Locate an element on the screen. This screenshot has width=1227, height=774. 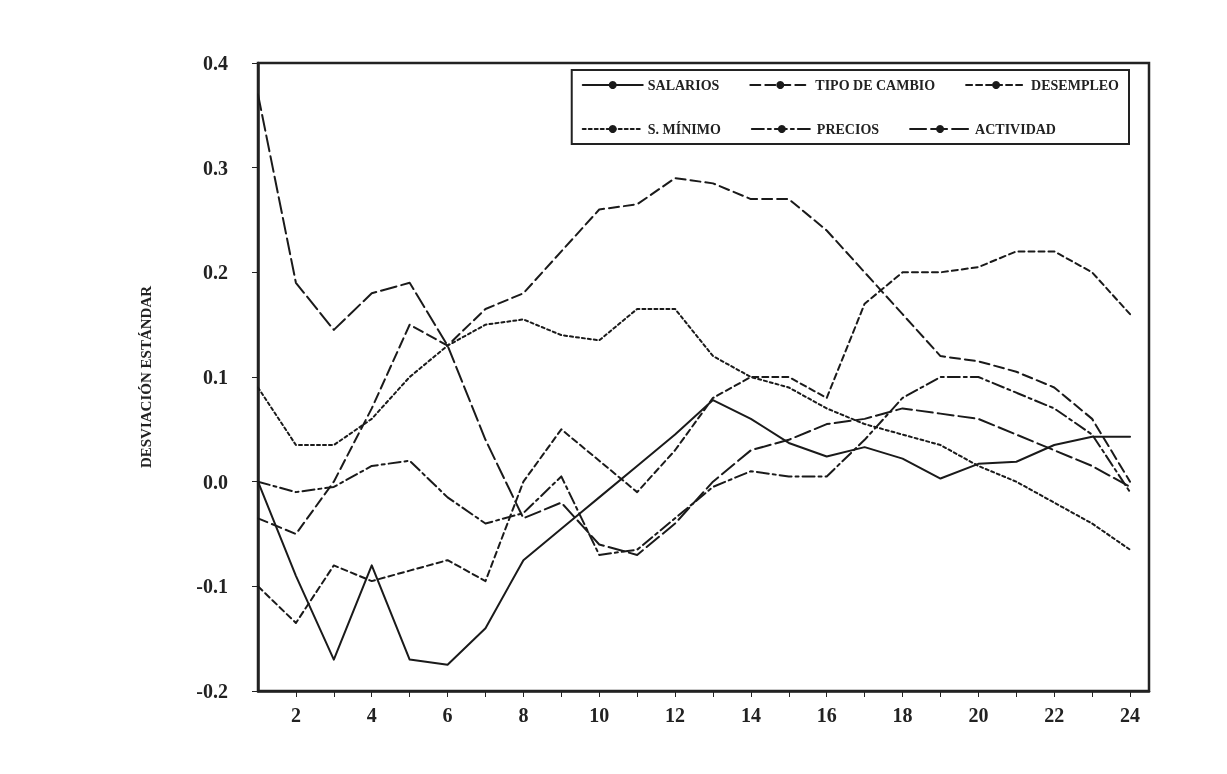
x-tick-label: 12 is located at coordinates (675, 715).